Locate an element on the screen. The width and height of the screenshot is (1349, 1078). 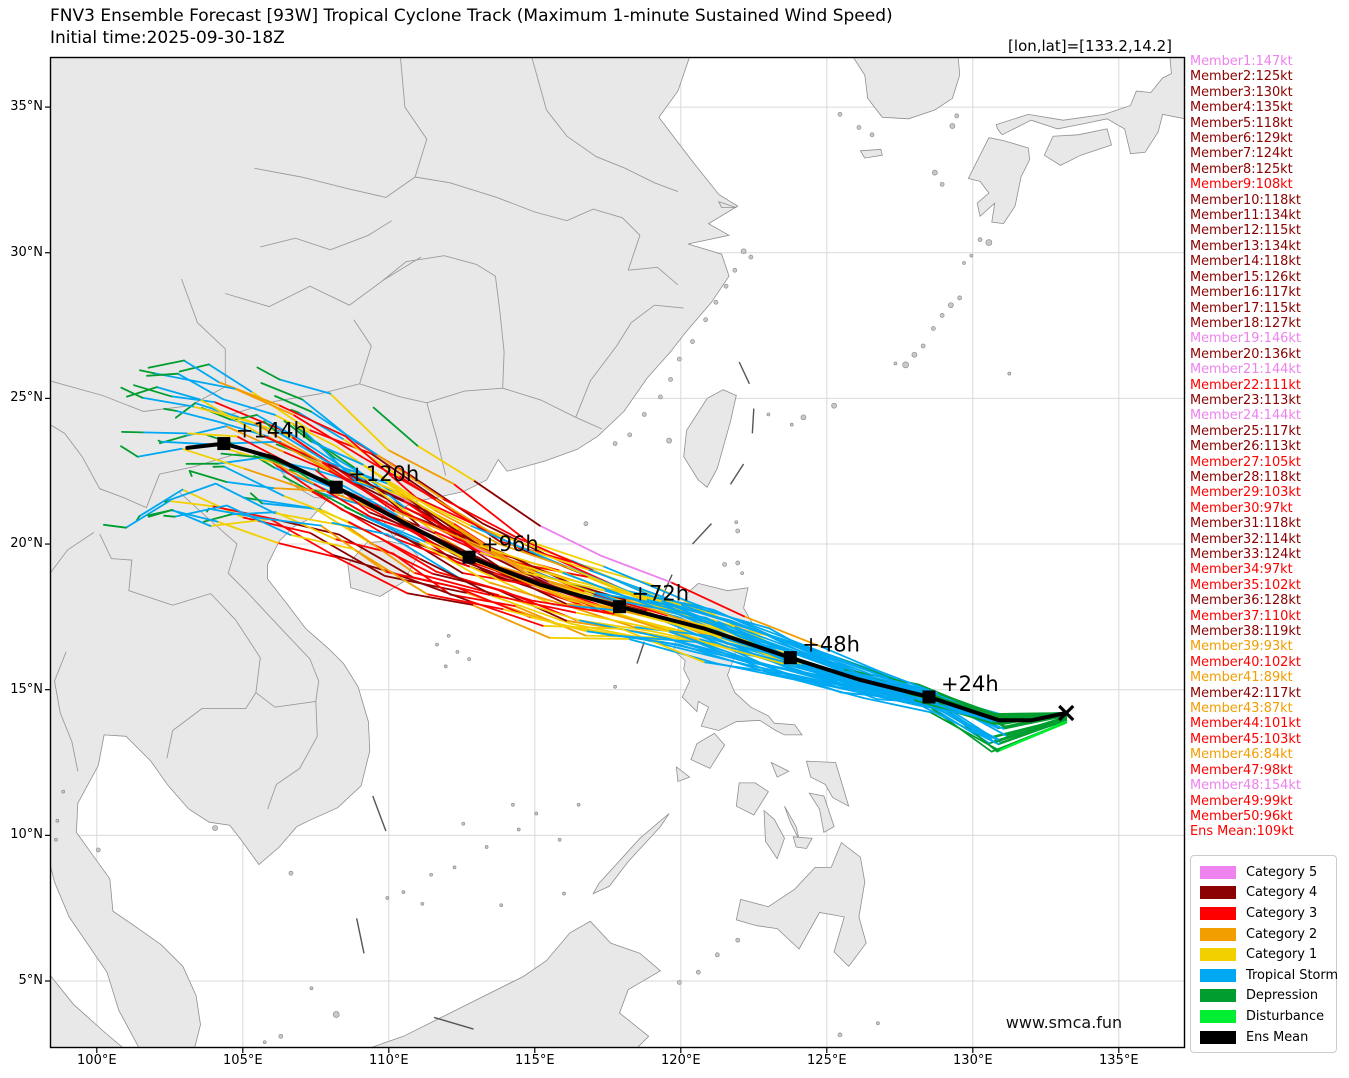
member-wind-label: Member48:154kt is located at coordinates (1245, 786).